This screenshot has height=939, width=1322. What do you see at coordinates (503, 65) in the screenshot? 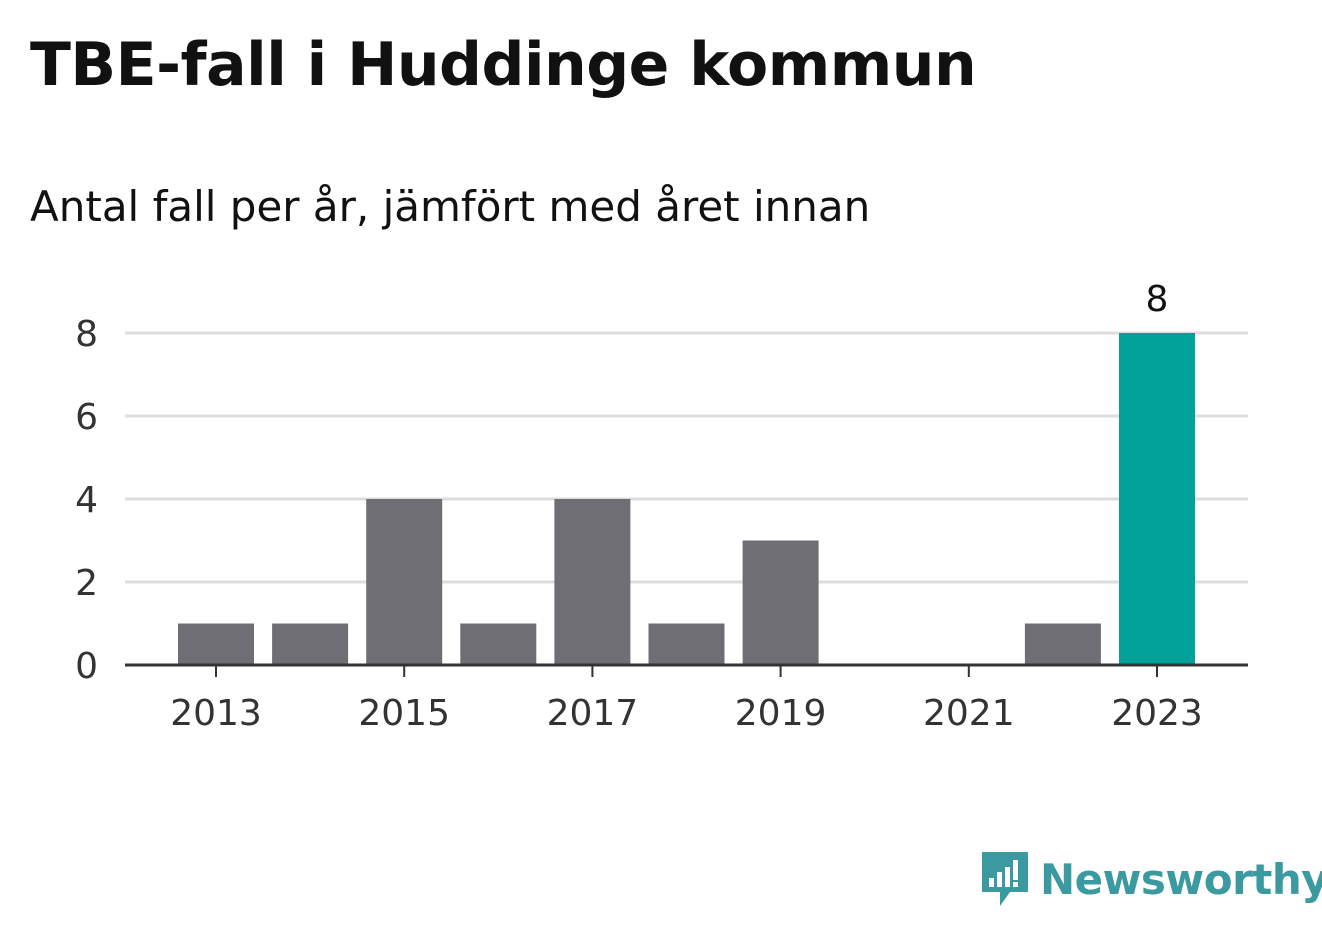
I see `chart-title: TBE-fall i Huddinge kommun` at bounding box center [503, 65].